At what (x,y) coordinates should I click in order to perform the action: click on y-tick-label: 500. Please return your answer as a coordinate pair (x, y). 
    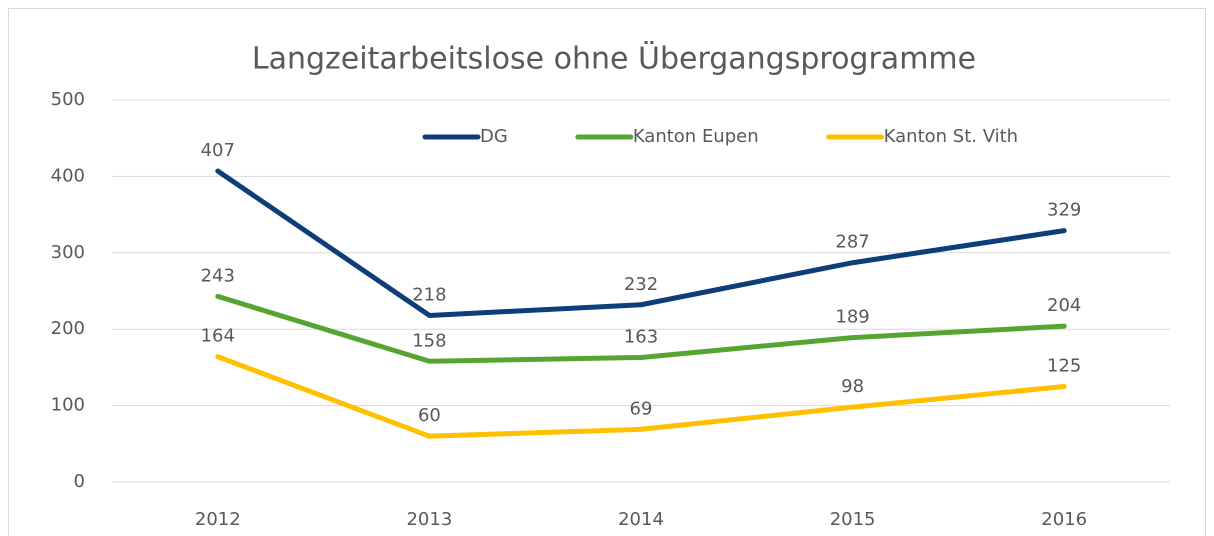
    Looking at the image, I should click on (68, 99).